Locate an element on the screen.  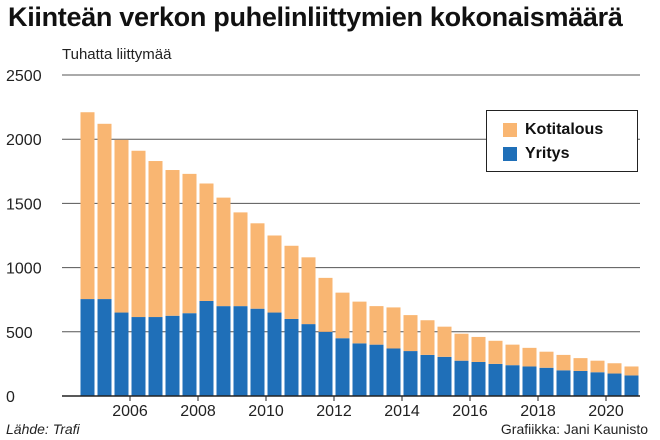
y-axis-label: Tuhatta liittymää is located at coordinates (117, 54).